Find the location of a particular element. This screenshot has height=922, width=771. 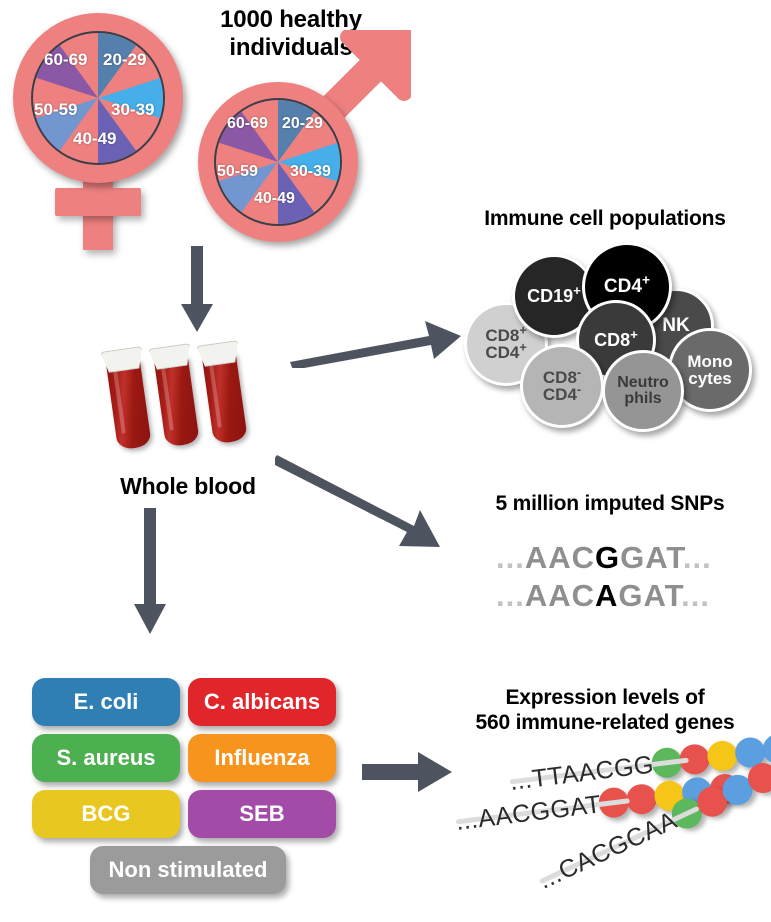

arrow-stimuli-to-expression is located at coordinates (407, 772).